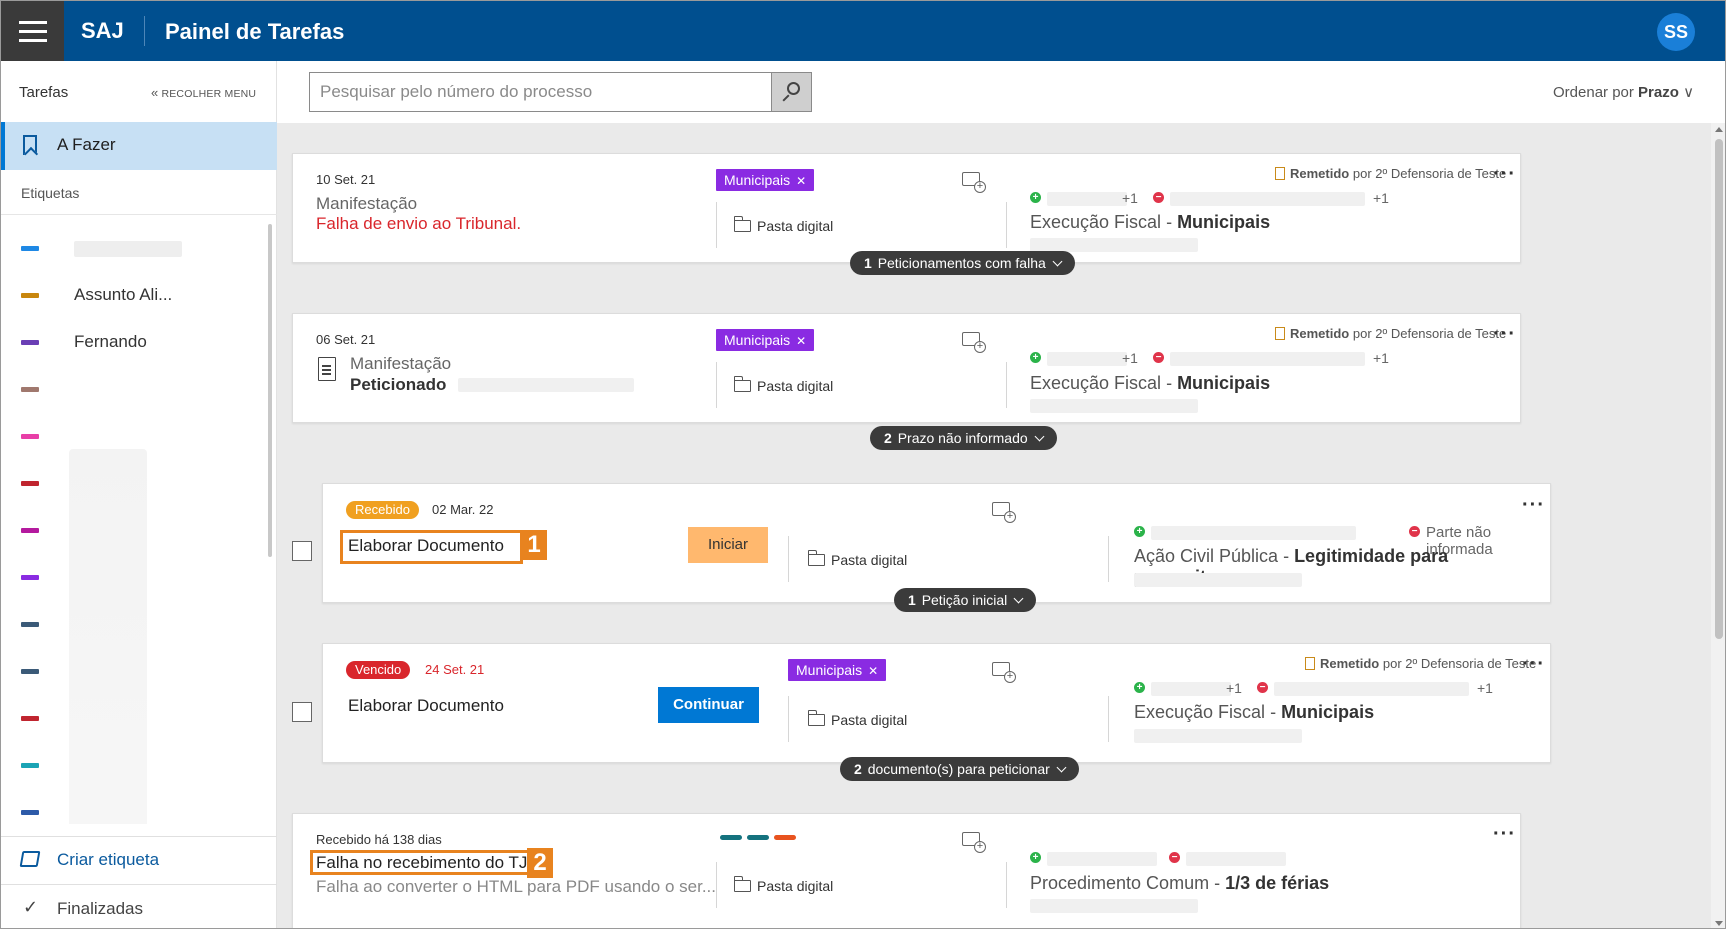  I want to click on create-tag-button: Criar etiqueta, so click(139, 860).